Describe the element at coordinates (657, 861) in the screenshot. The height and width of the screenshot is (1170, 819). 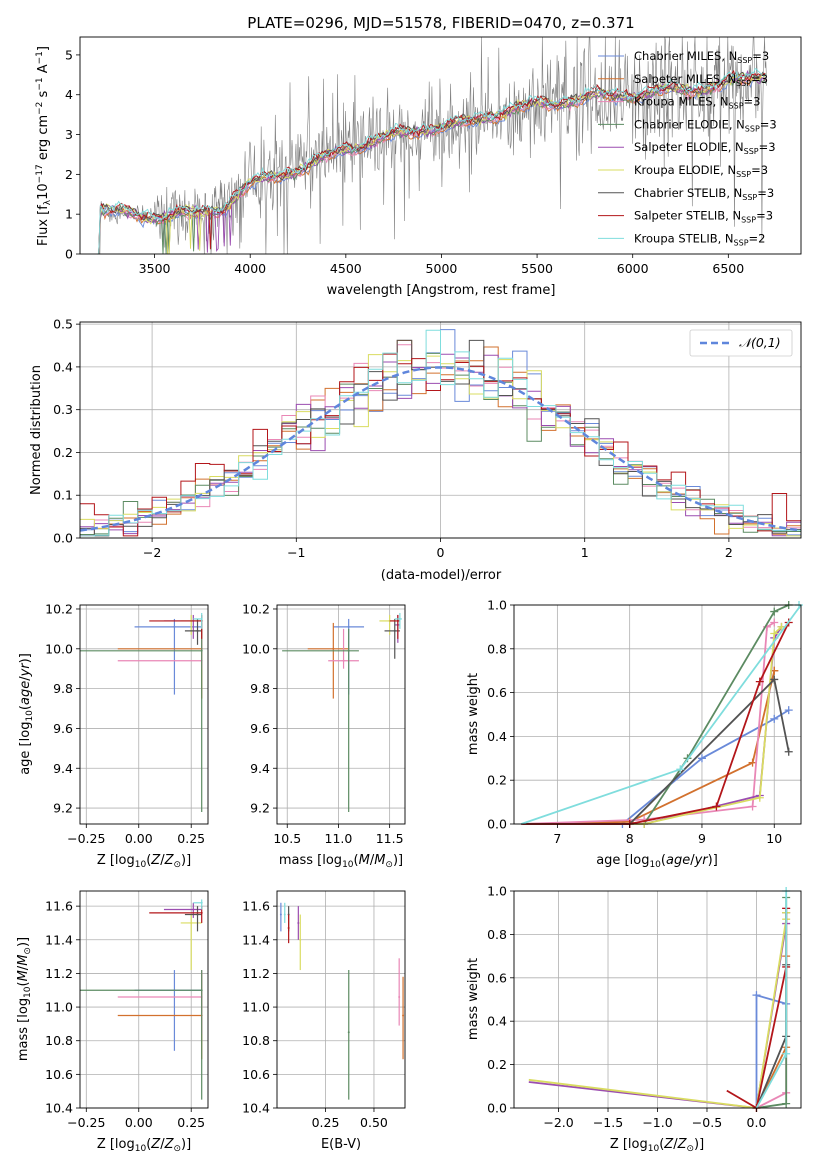
I see `x-axis-label: age [log10(age/yr)]` at that location.